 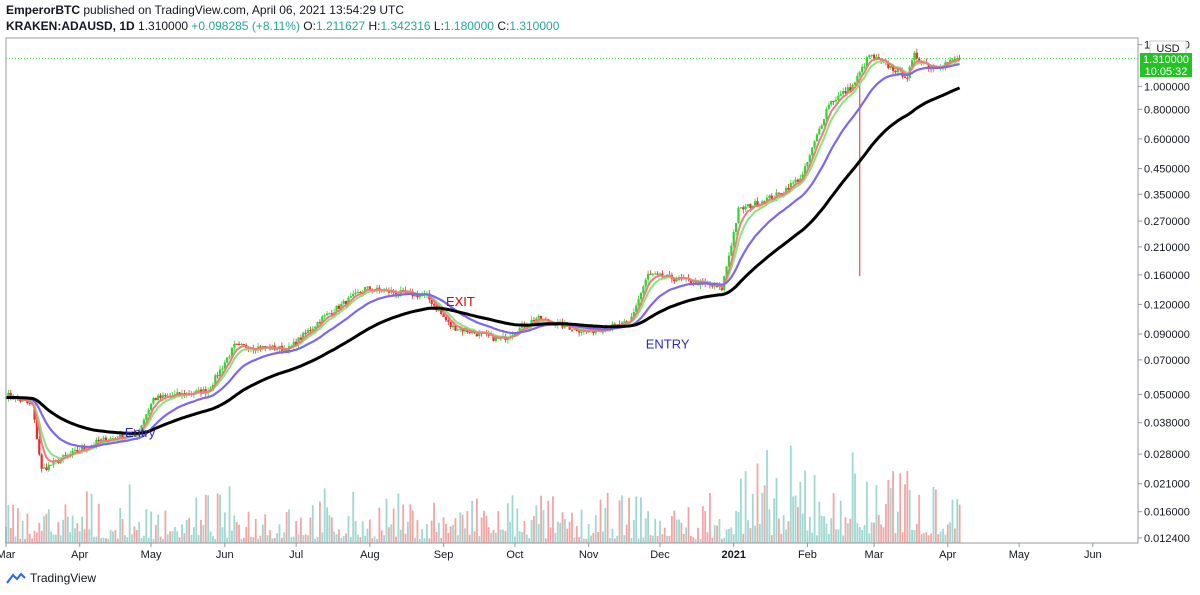 What do you see at coordinates (16, 578) in the screenshot?
I see `tradingview-logo-icon` at bounding box center [16, 578].